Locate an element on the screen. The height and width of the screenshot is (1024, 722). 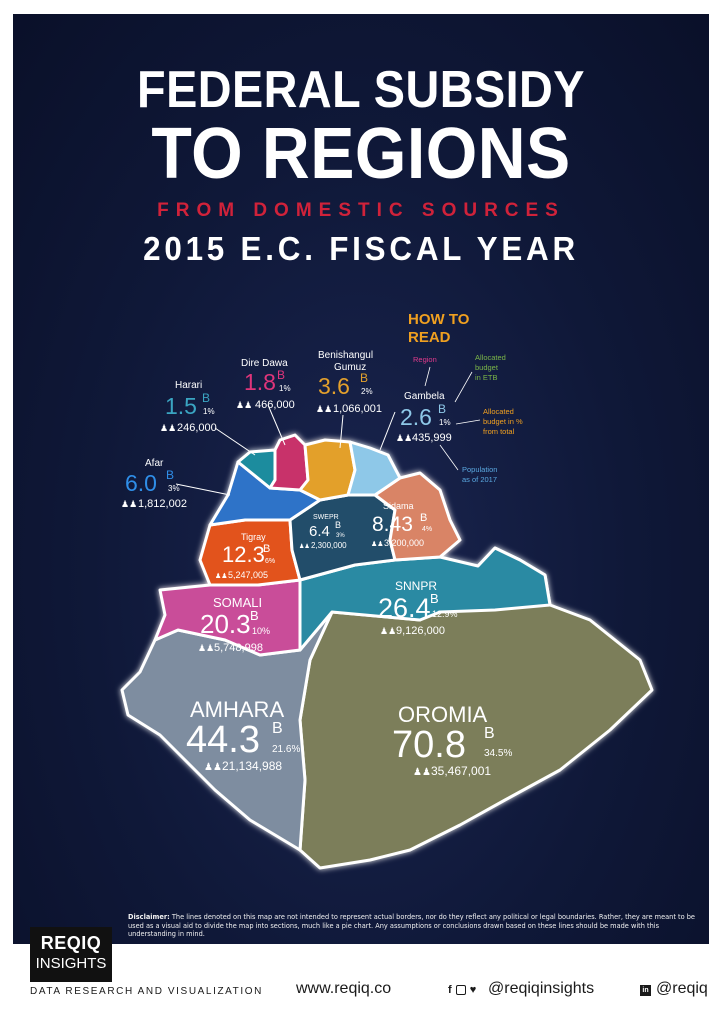
afar-budget: 6.0 is located at coordinates (141, 483).